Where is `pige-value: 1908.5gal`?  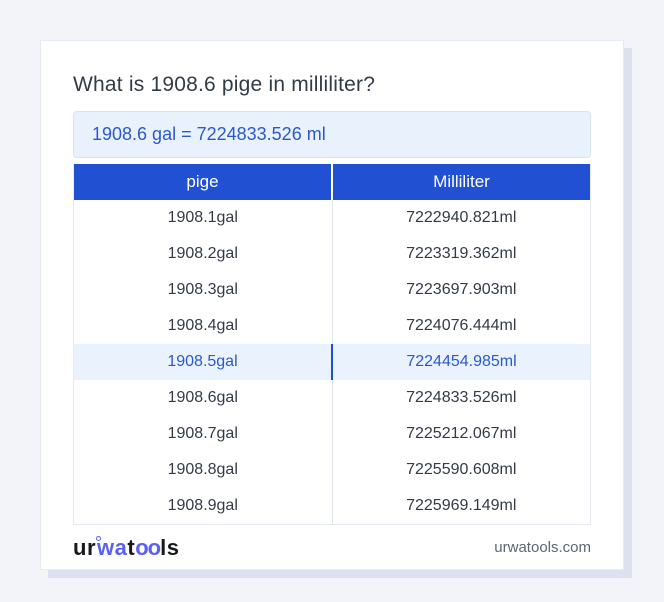
pige-value: 1908.5gal is located at coordinates (203, 362).